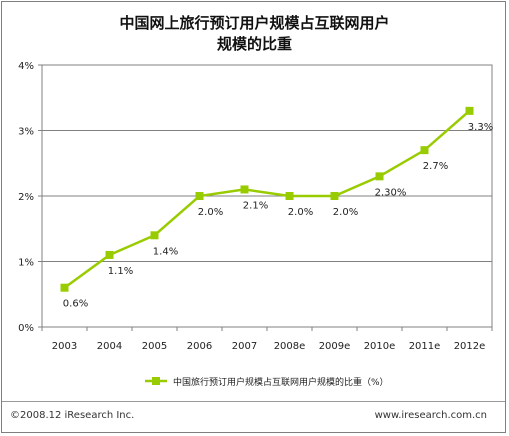  What do you see at coordinates (430, 415) in the screenshot?
I see `website-link: www.iresearch.com.cn` at bounding box center [430, 415].